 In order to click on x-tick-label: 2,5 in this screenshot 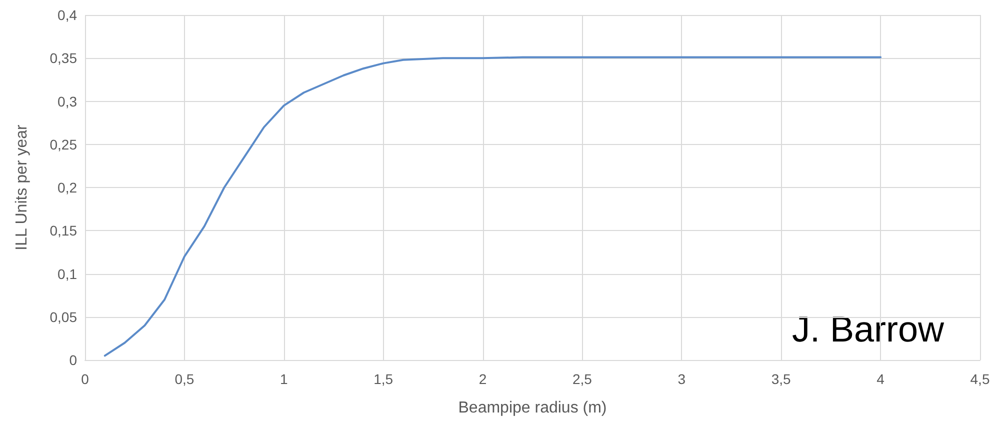, I will do `click(582, 379)`.